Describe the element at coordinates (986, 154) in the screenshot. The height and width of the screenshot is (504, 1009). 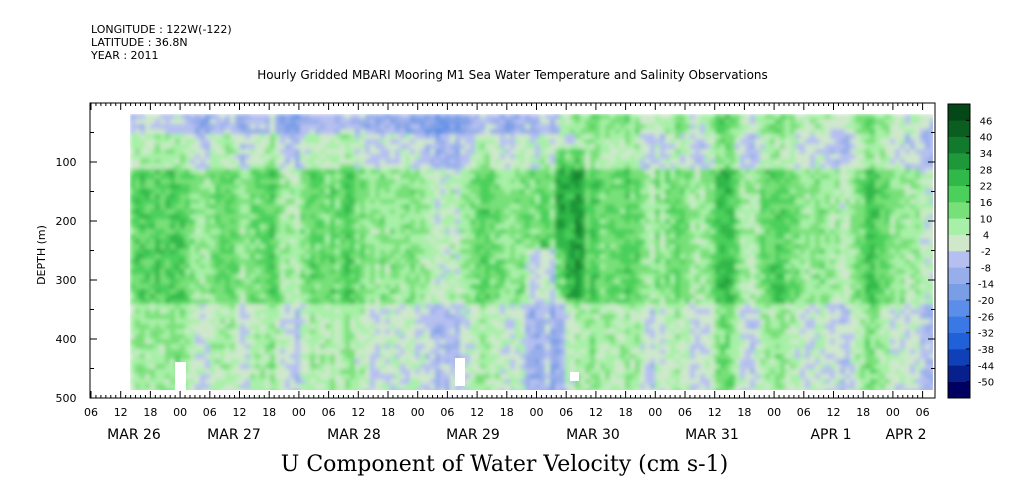
I see `colorbar-label: 34` at that location.